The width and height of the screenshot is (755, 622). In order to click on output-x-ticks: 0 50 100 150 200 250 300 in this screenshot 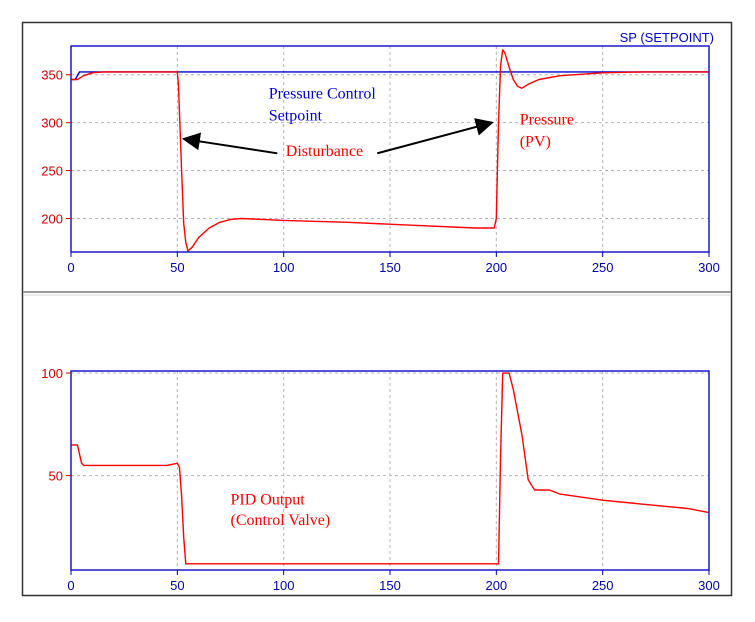, I will do `click(393, 581)`.